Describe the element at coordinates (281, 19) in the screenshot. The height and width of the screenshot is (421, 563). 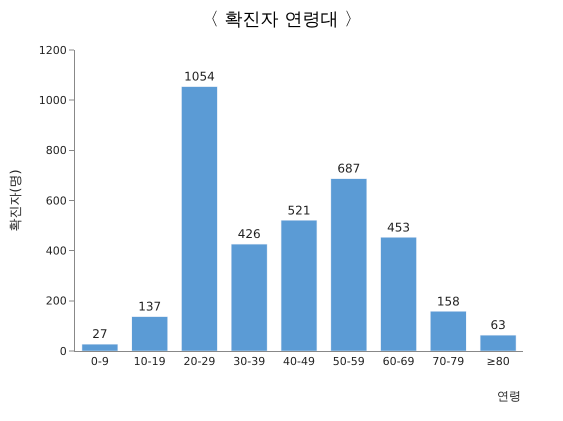
I see `chart-title: 〈 확진자 연령대 〉` at that location.